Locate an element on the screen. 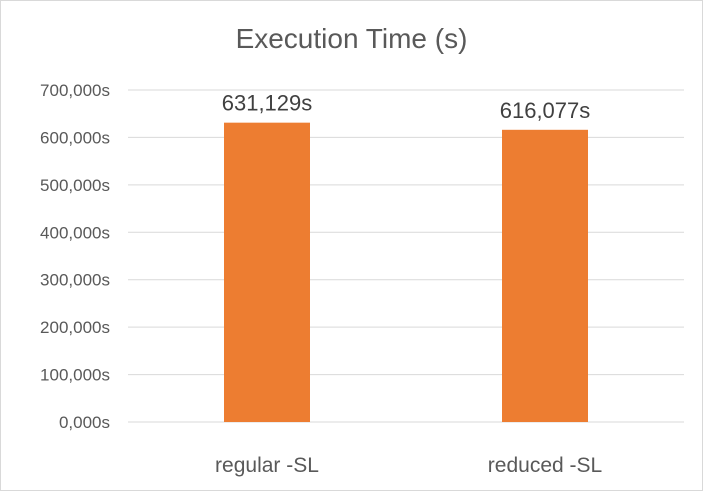  data-label: 616,077s is located at coordinates (545, 110).